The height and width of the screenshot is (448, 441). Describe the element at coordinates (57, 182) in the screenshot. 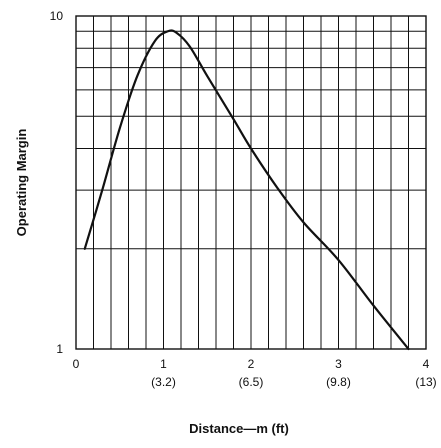

I see `y-tick-labels: 1 10` at that location.